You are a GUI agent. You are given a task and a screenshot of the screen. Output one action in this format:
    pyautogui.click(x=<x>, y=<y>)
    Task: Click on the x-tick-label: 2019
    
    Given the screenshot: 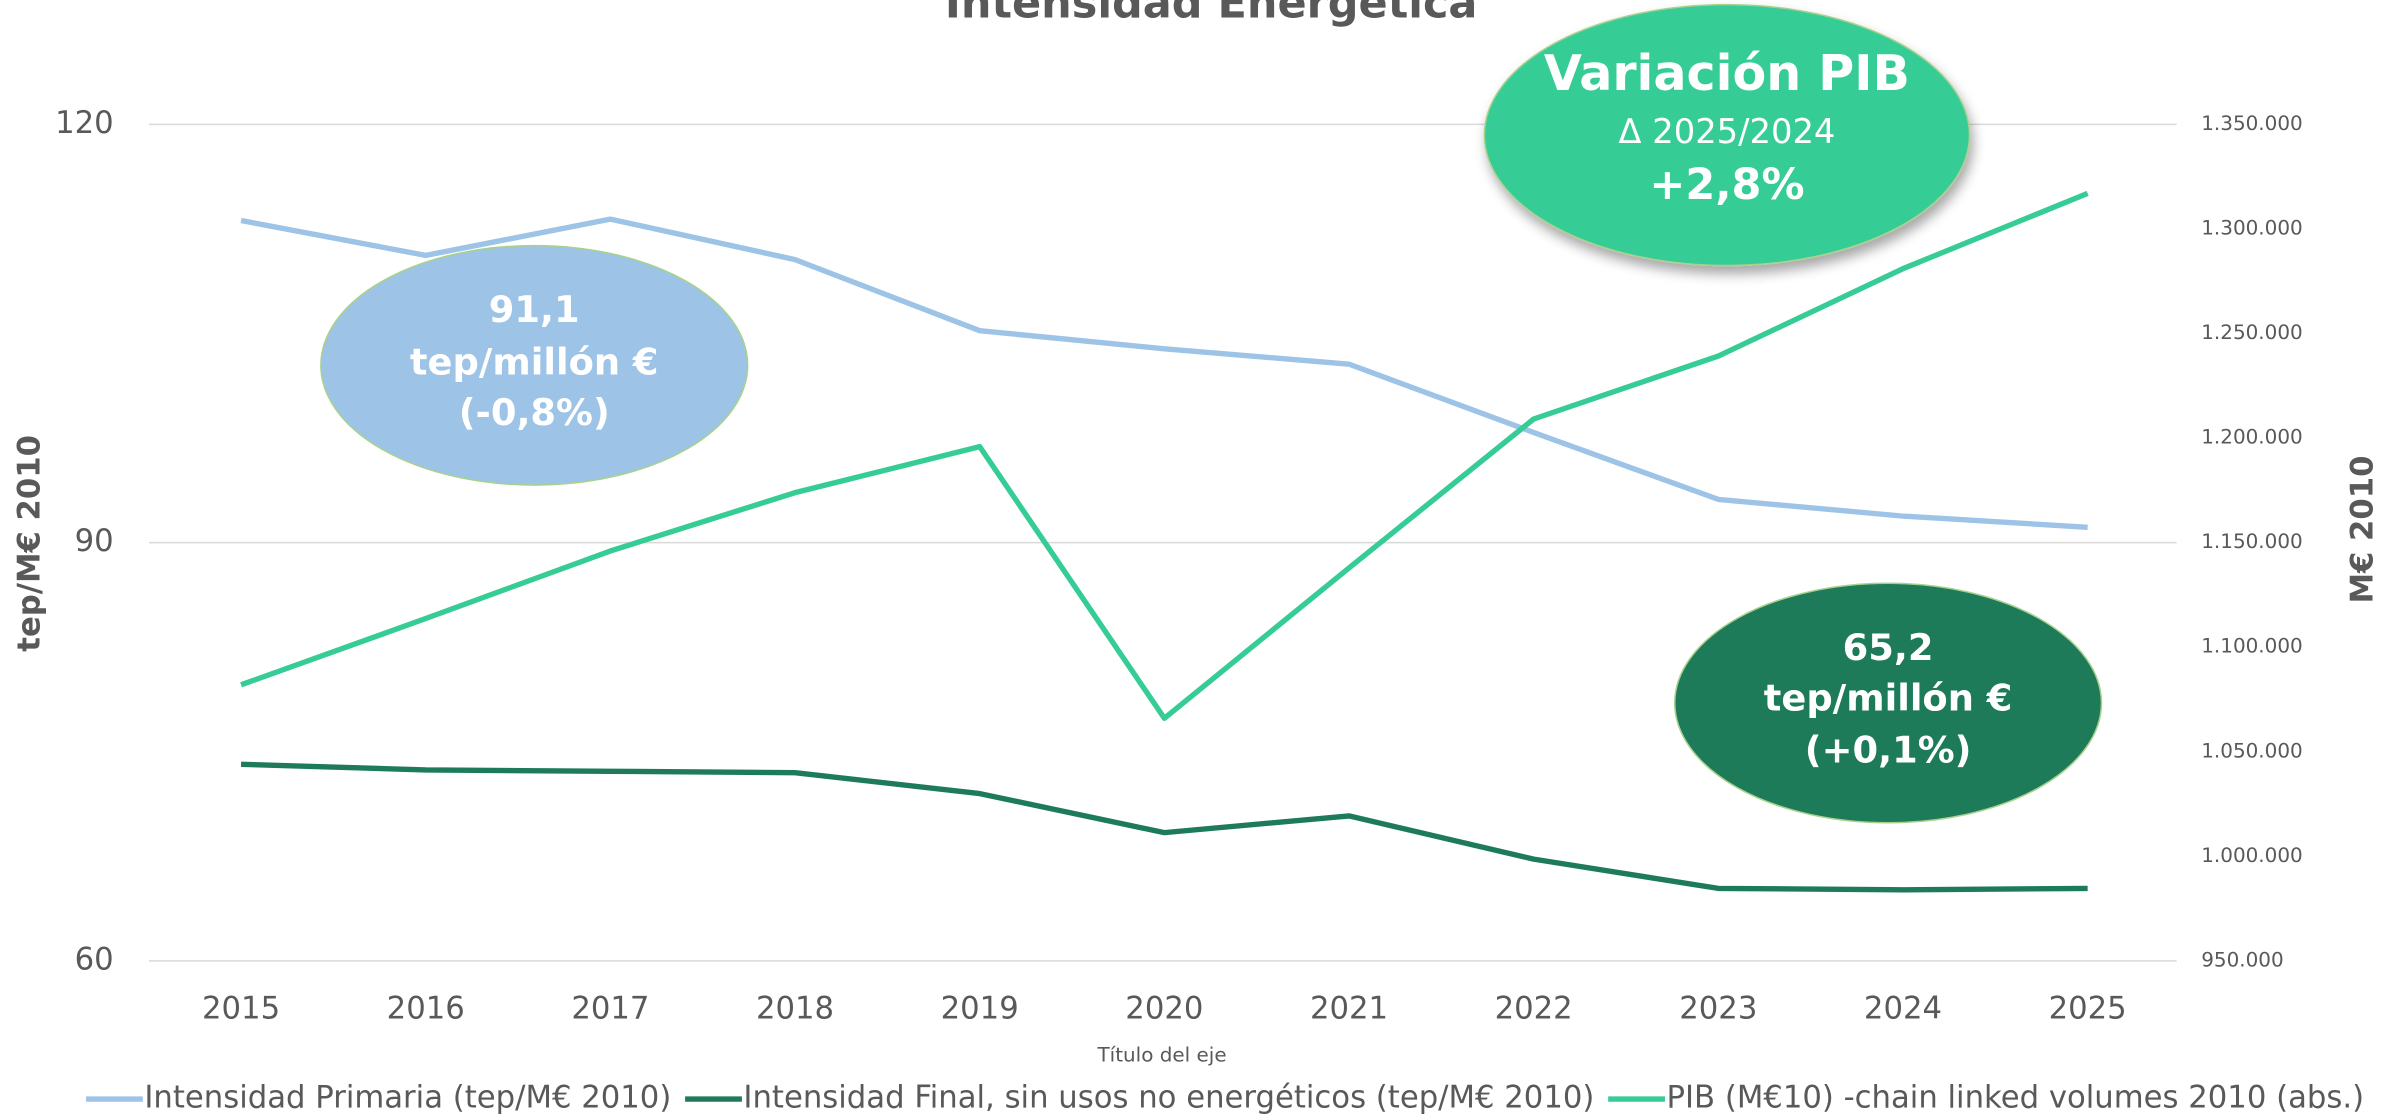 What is the action you would take?
    pyautogui.click(x=980, y=1009)
    